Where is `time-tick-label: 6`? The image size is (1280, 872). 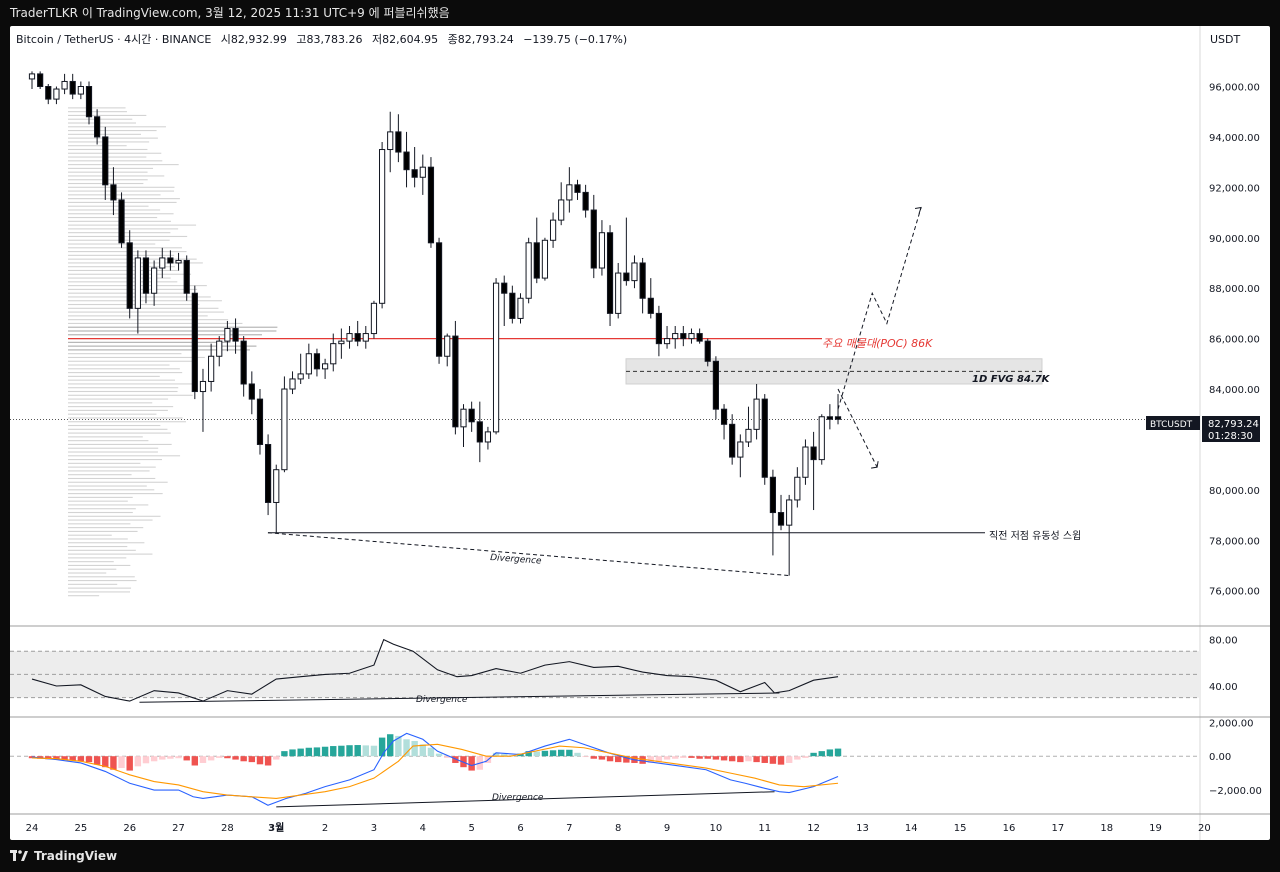 time-tick-label: 6 is located at coordinates (520, 828).